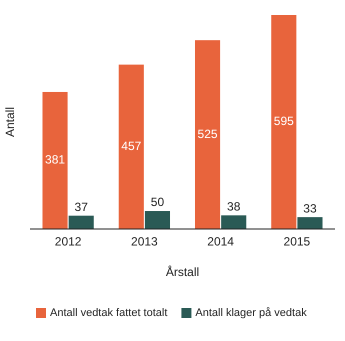 This screenshot has height=341, width=345. I want to click on x-axis-title: Årstall, so click(183, 272).